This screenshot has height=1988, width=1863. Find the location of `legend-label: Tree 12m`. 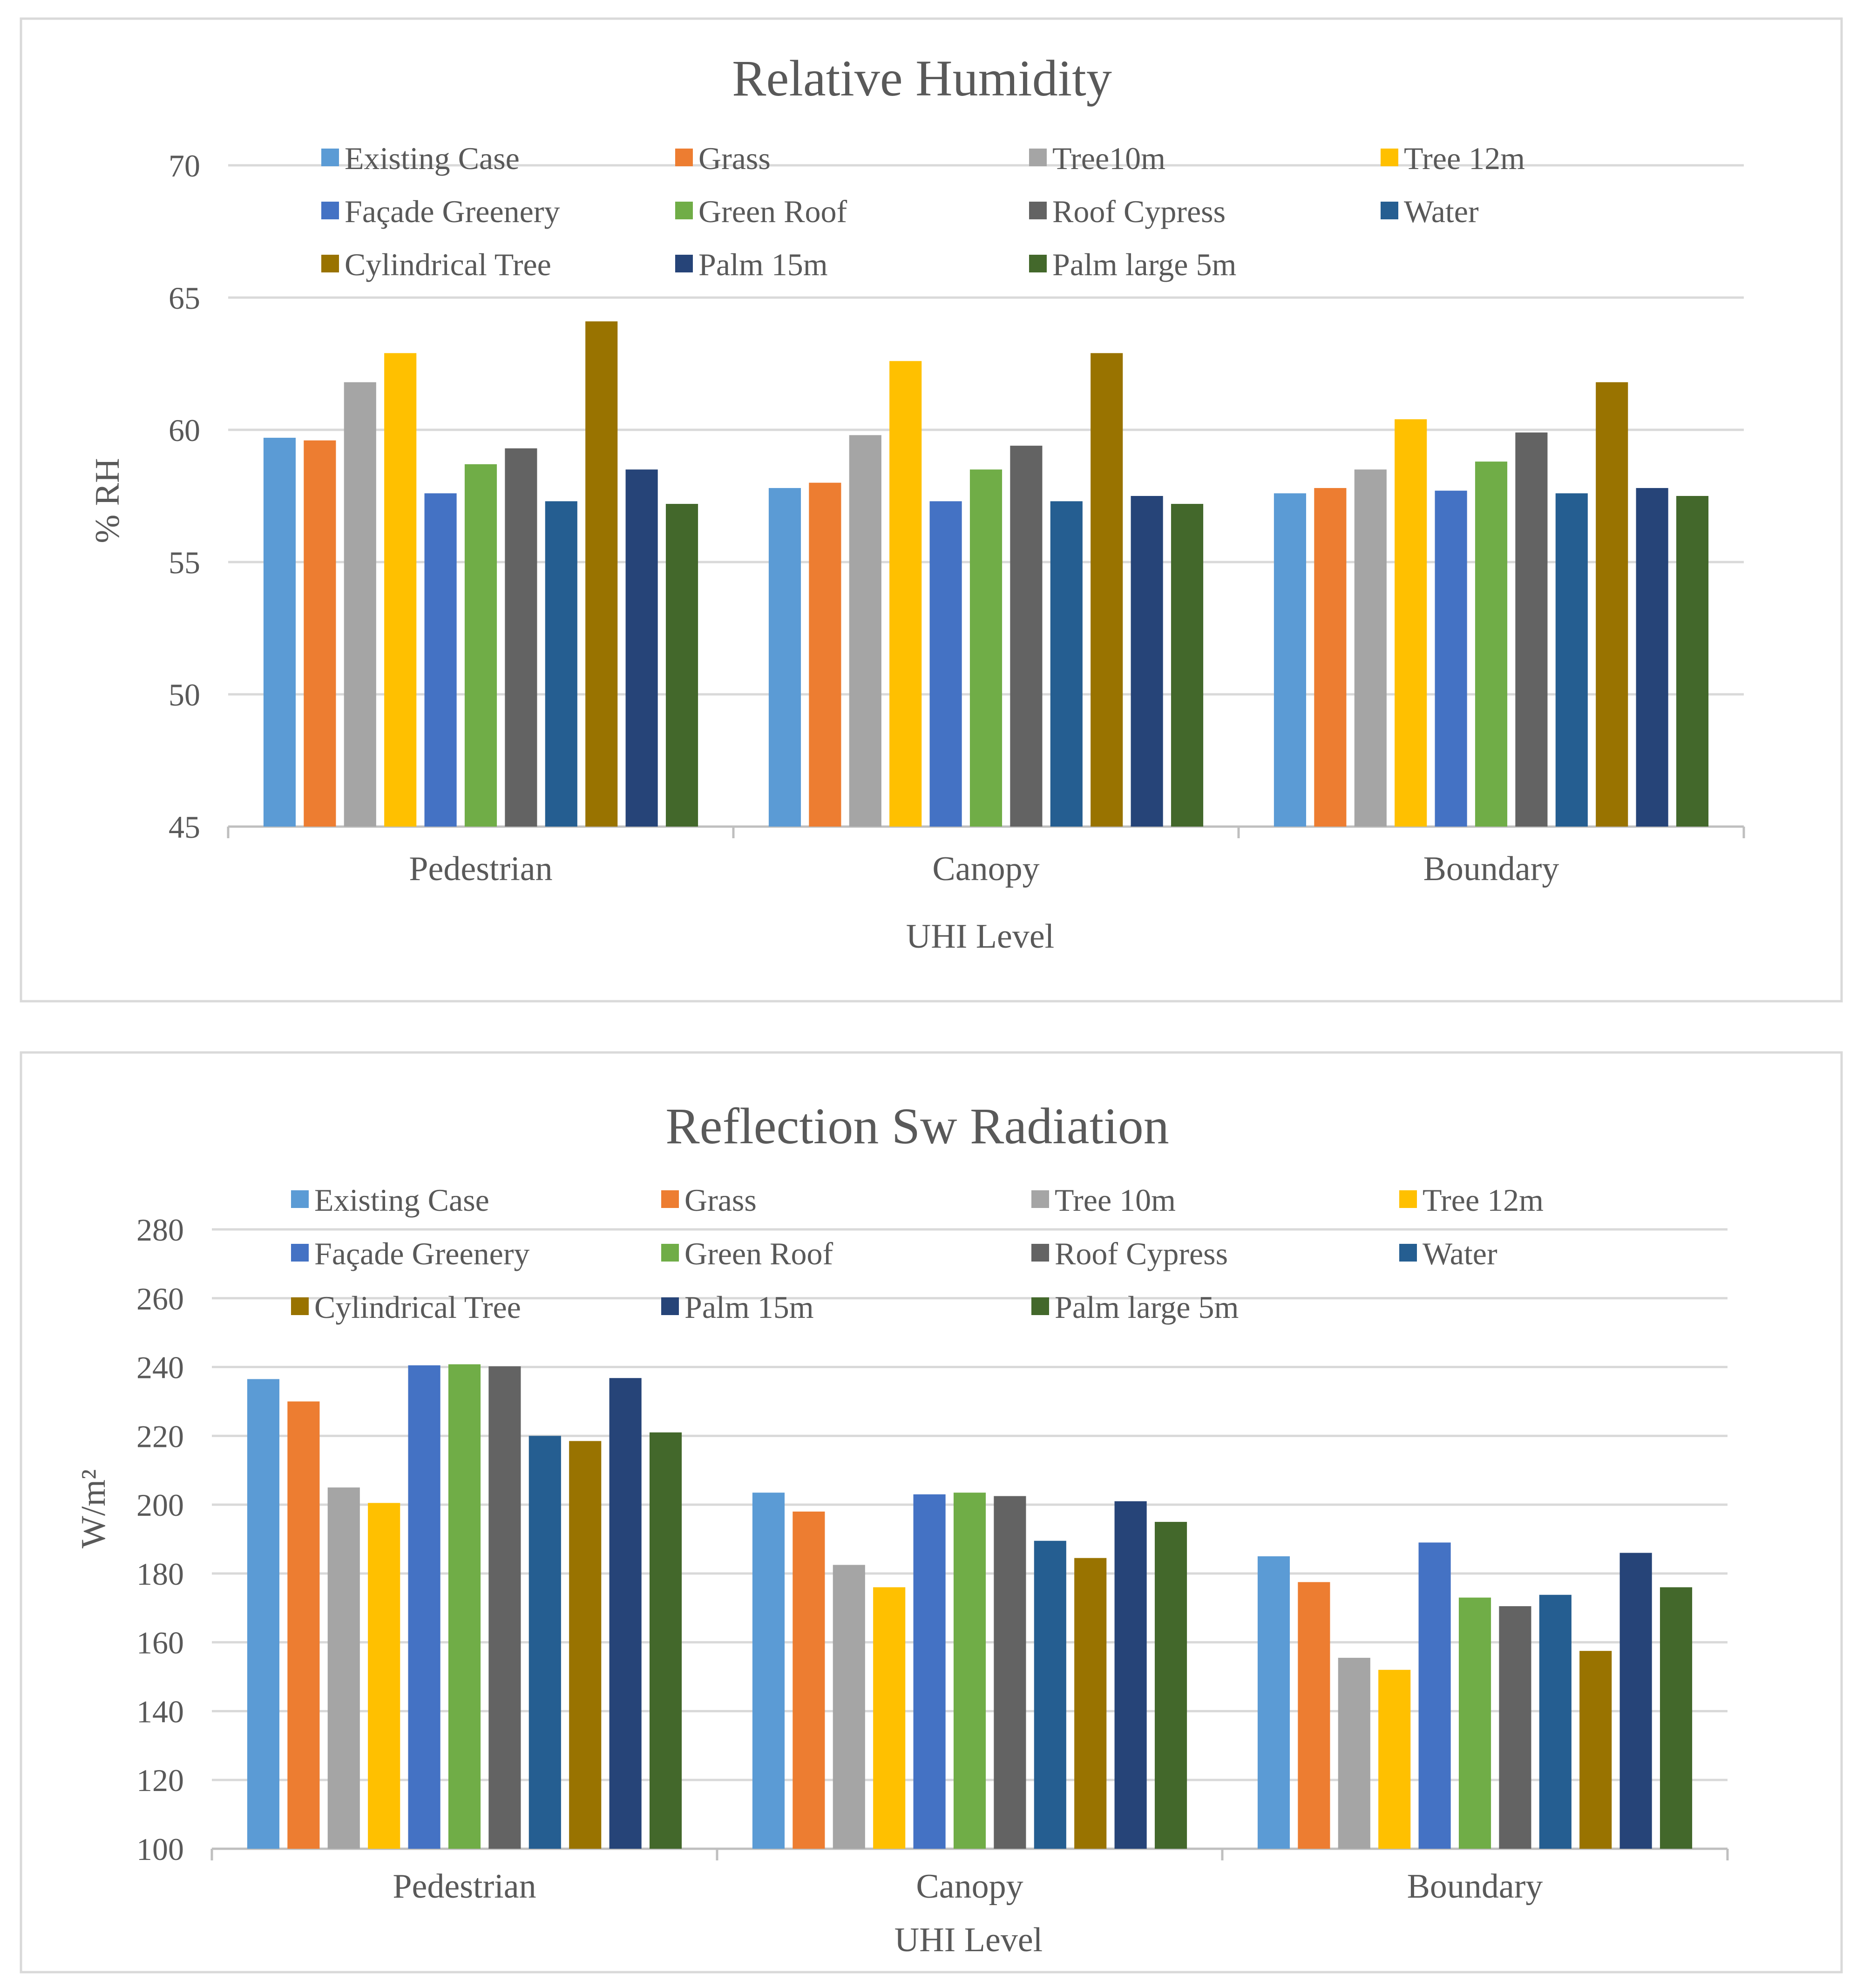

legend-label: Tree 12m is located at coordinates (1465, 158).